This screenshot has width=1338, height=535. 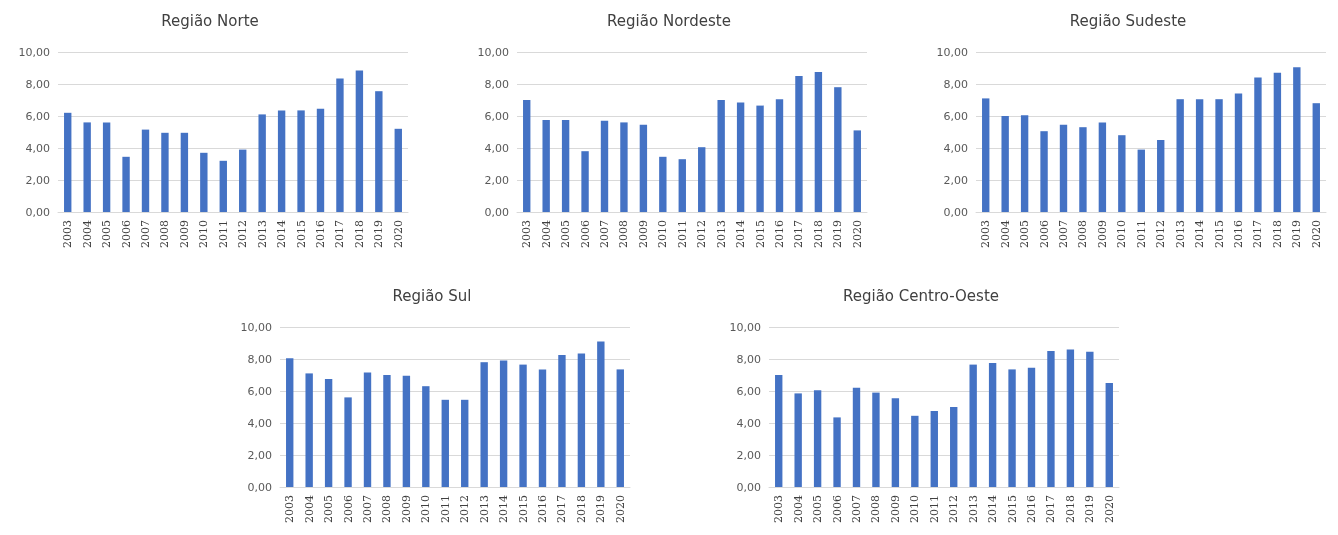 I want to click on x-tick-label: 2020, so click(x=398, y=234).